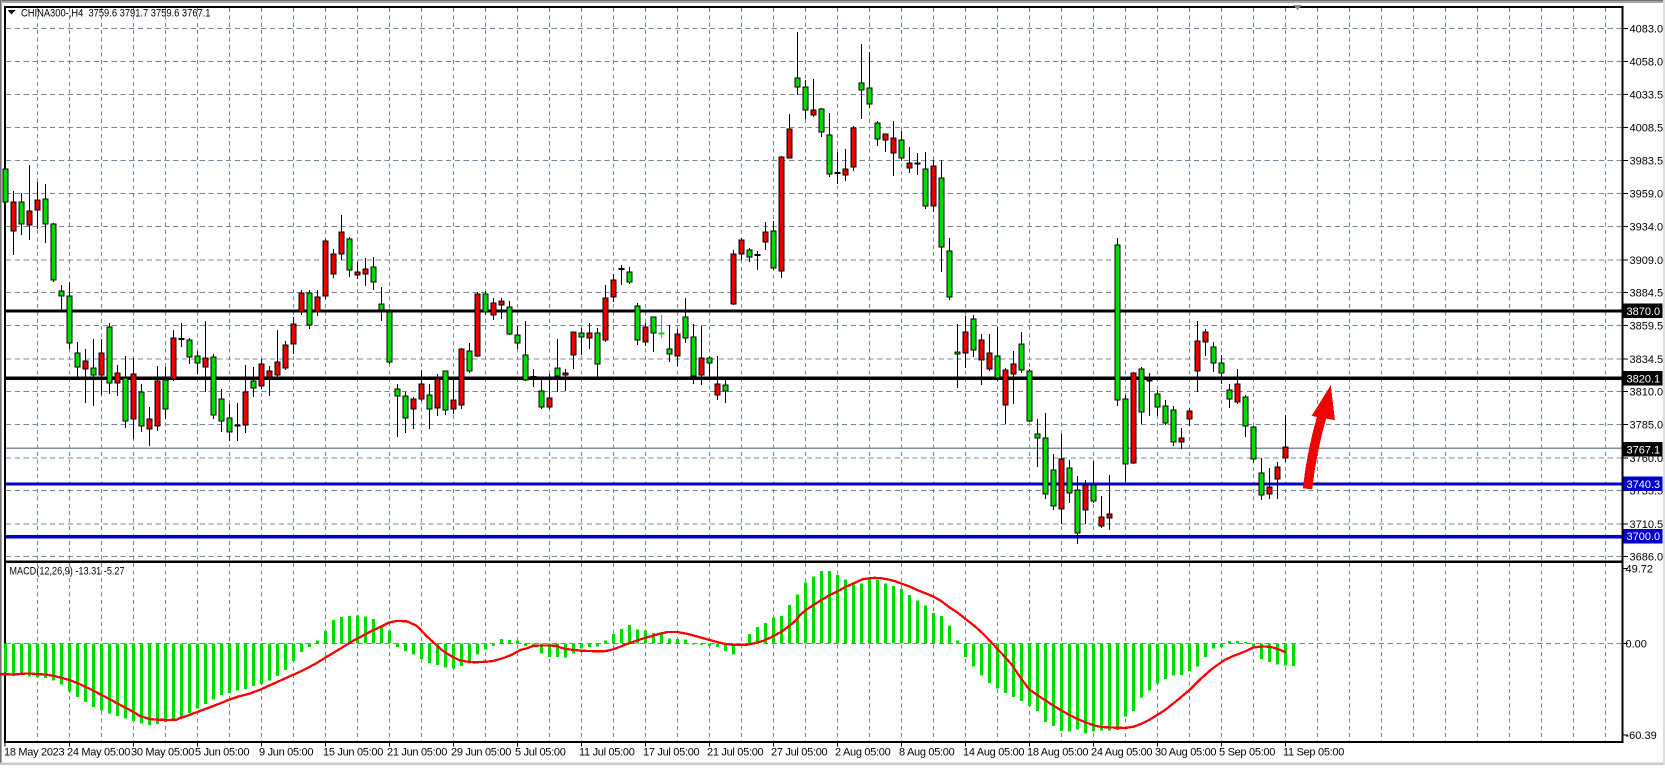 Image resolution: width=1665 pixels, height=770 pixels. Describe the element at coordinates (1647, 426) in the screenshot. I see `svg-text: 3785.0` at that location.